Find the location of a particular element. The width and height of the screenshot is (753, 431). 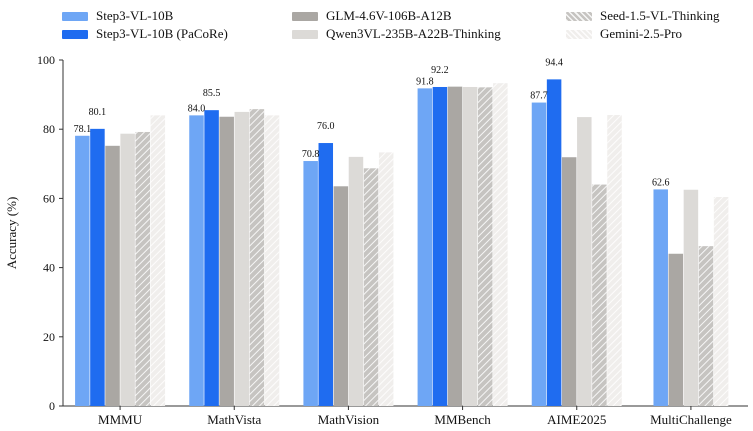

y-tick-label: 60 is located at coordinates (49, 198).